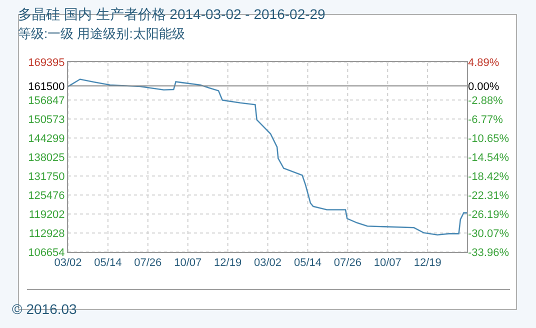 The width and height of the screenshot is (536, 328). What do you see at coordinates (484, 86) in the screenshot?
I see `y2-tick-label: 0.00%` at bounding box center [484, 86].